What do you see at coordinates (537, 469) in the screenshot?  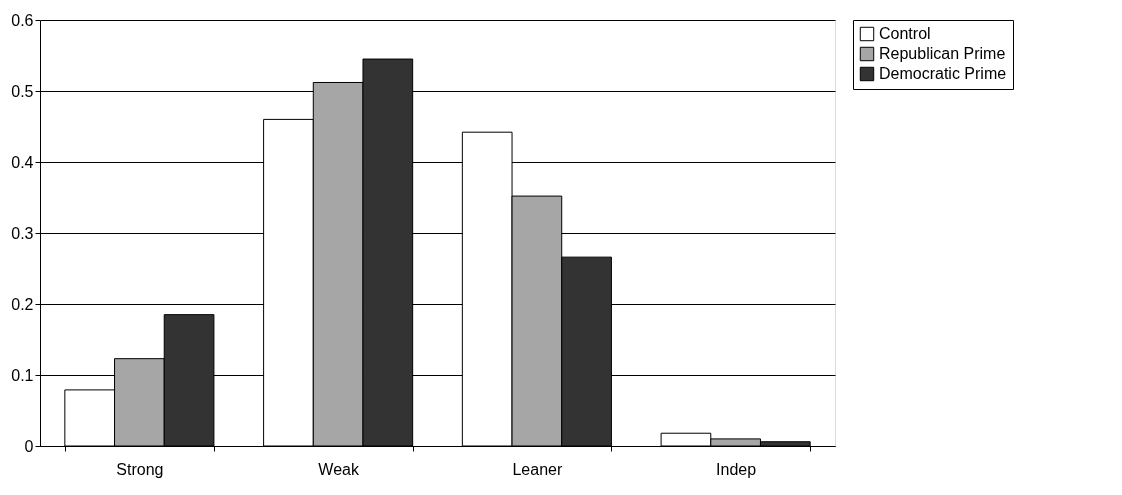 I see `x-tick-label: Leaner` at bounding box center [537, 469].